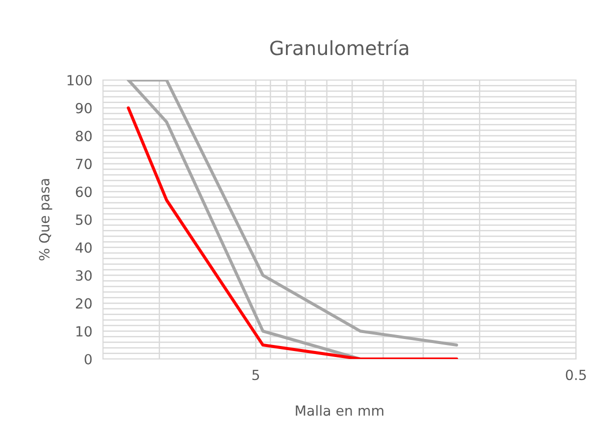  Describe the element at coordinates (84, 164) in the screenshot. I see `y-tick-label: 70` at that location.